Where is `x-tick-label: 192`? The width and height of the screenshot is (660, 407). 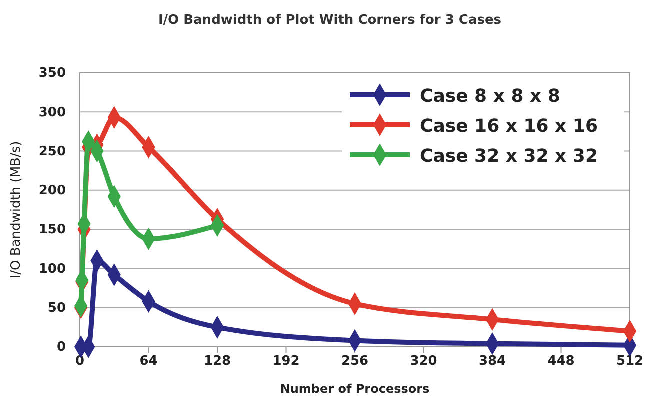 x-tick-label: 192 is located at coordinates (286, 362).